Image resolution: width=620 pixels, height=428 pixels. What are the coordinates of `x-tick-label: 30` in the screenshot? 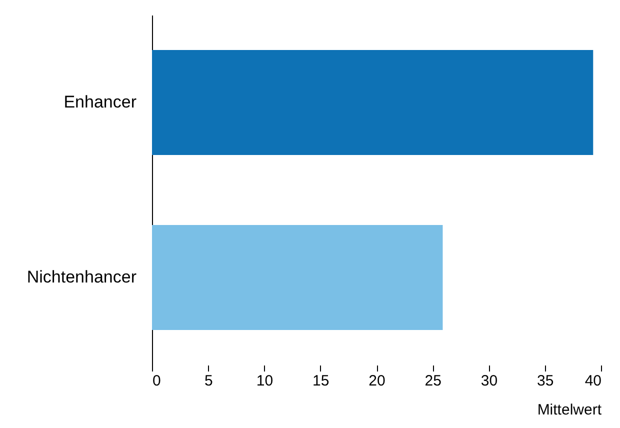 It's located at (489, 381).